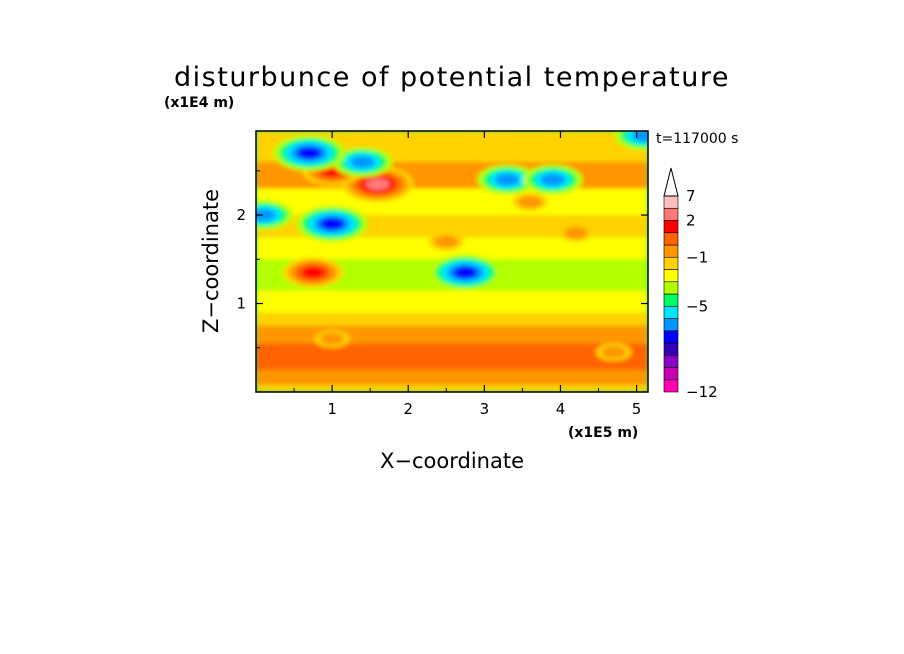  I want to click on y-unit-label: (x1E4 m), so click(199, 103).